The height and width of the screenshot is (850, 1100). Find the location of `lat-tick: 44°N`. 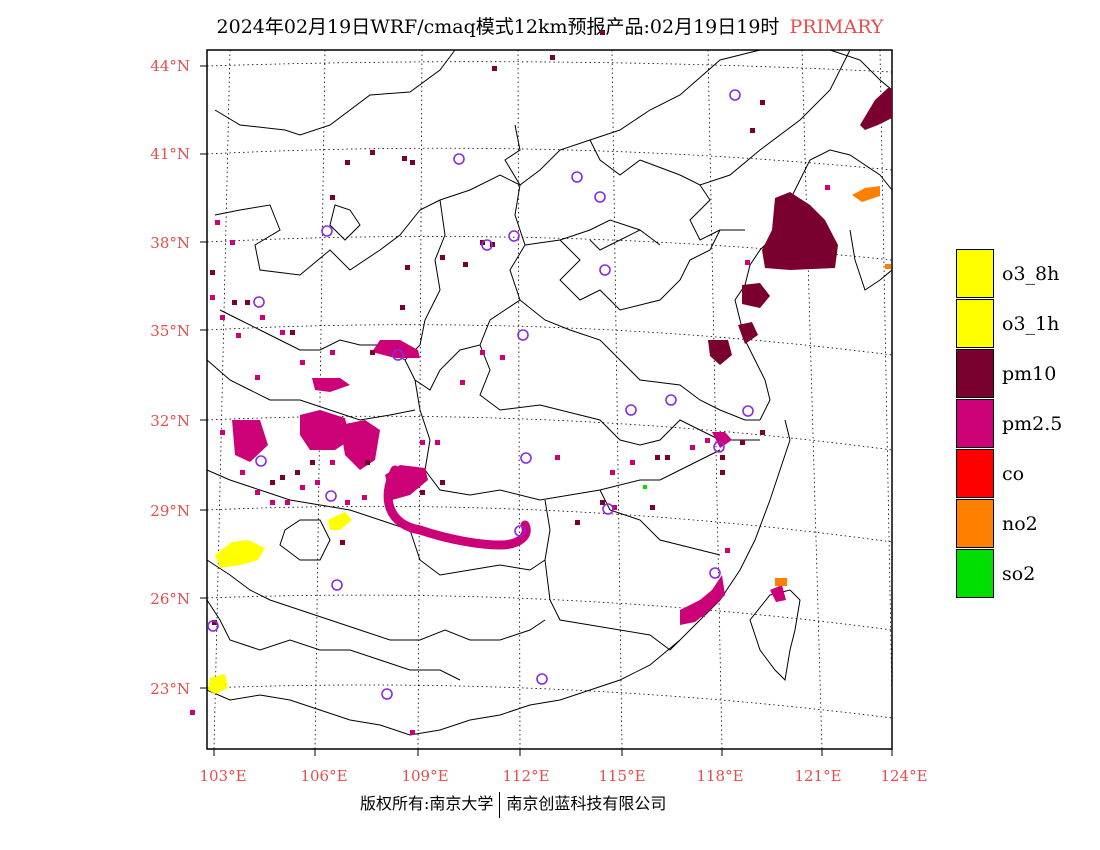

lat-tick: 44°N is located at coordinates (170, 66).